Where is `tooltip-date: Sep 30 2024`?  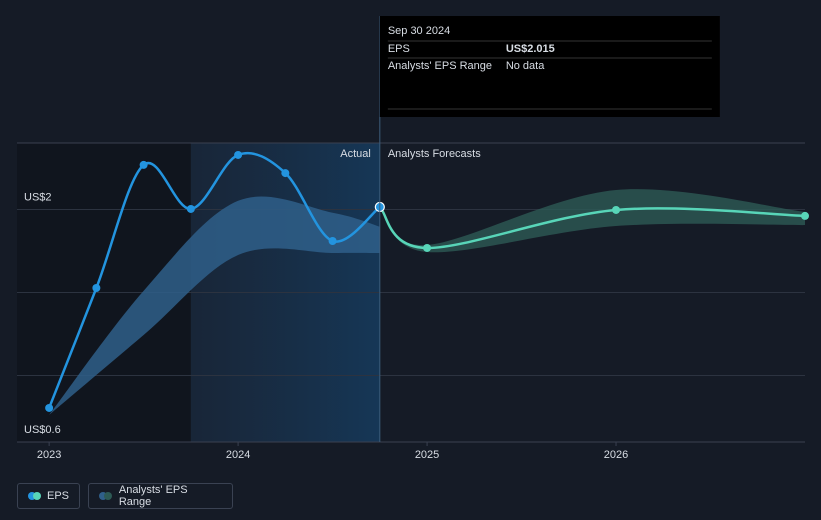 tooltip-date: Sep 30 2024 is located at coordinates (419, 31).